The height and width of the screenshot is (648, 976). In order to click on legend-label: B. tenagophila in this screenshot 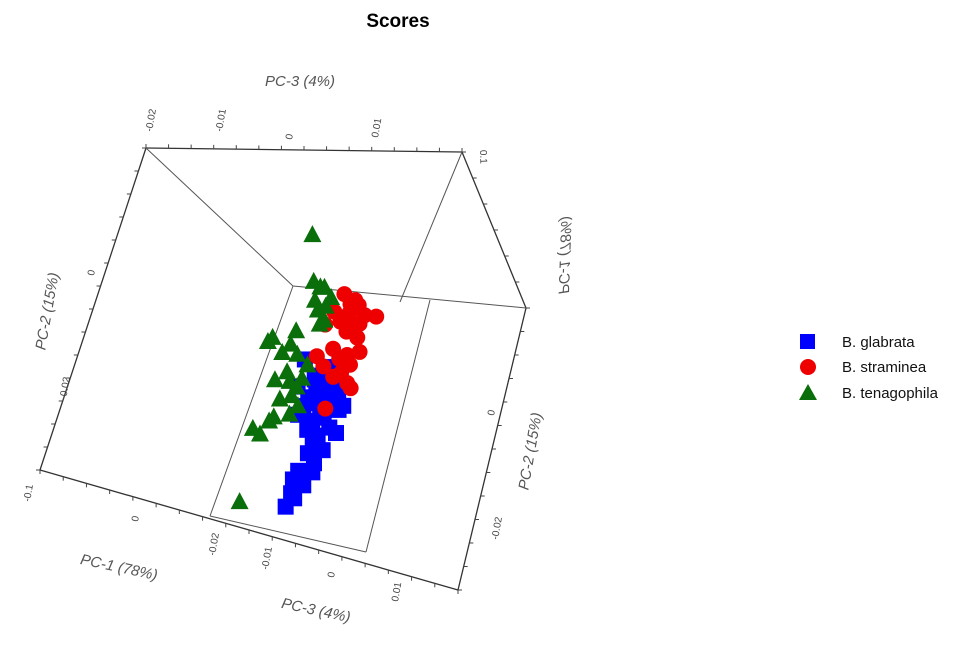, I will do `click(890, 393)`.